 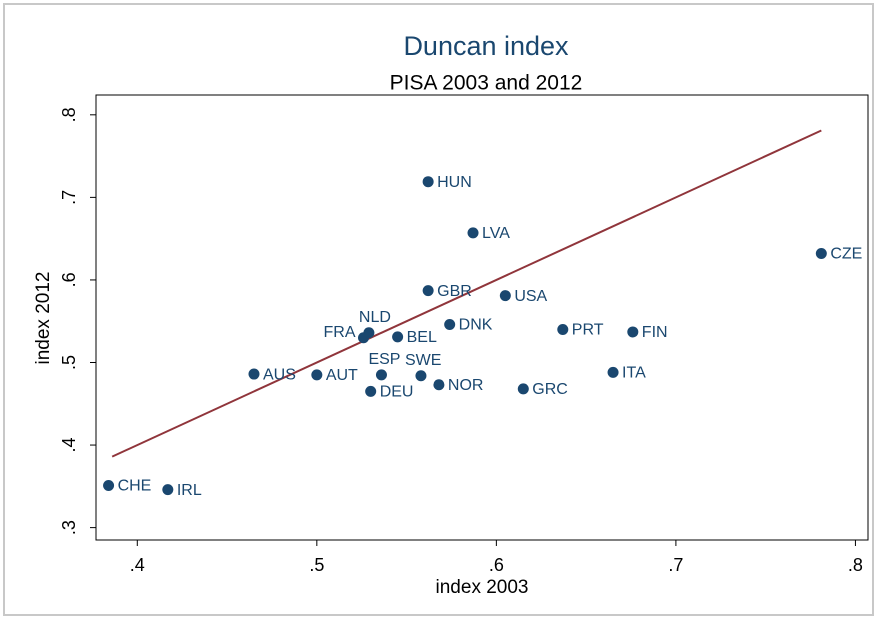 I want to click on point-label: USA, so click(x=530, y=296).